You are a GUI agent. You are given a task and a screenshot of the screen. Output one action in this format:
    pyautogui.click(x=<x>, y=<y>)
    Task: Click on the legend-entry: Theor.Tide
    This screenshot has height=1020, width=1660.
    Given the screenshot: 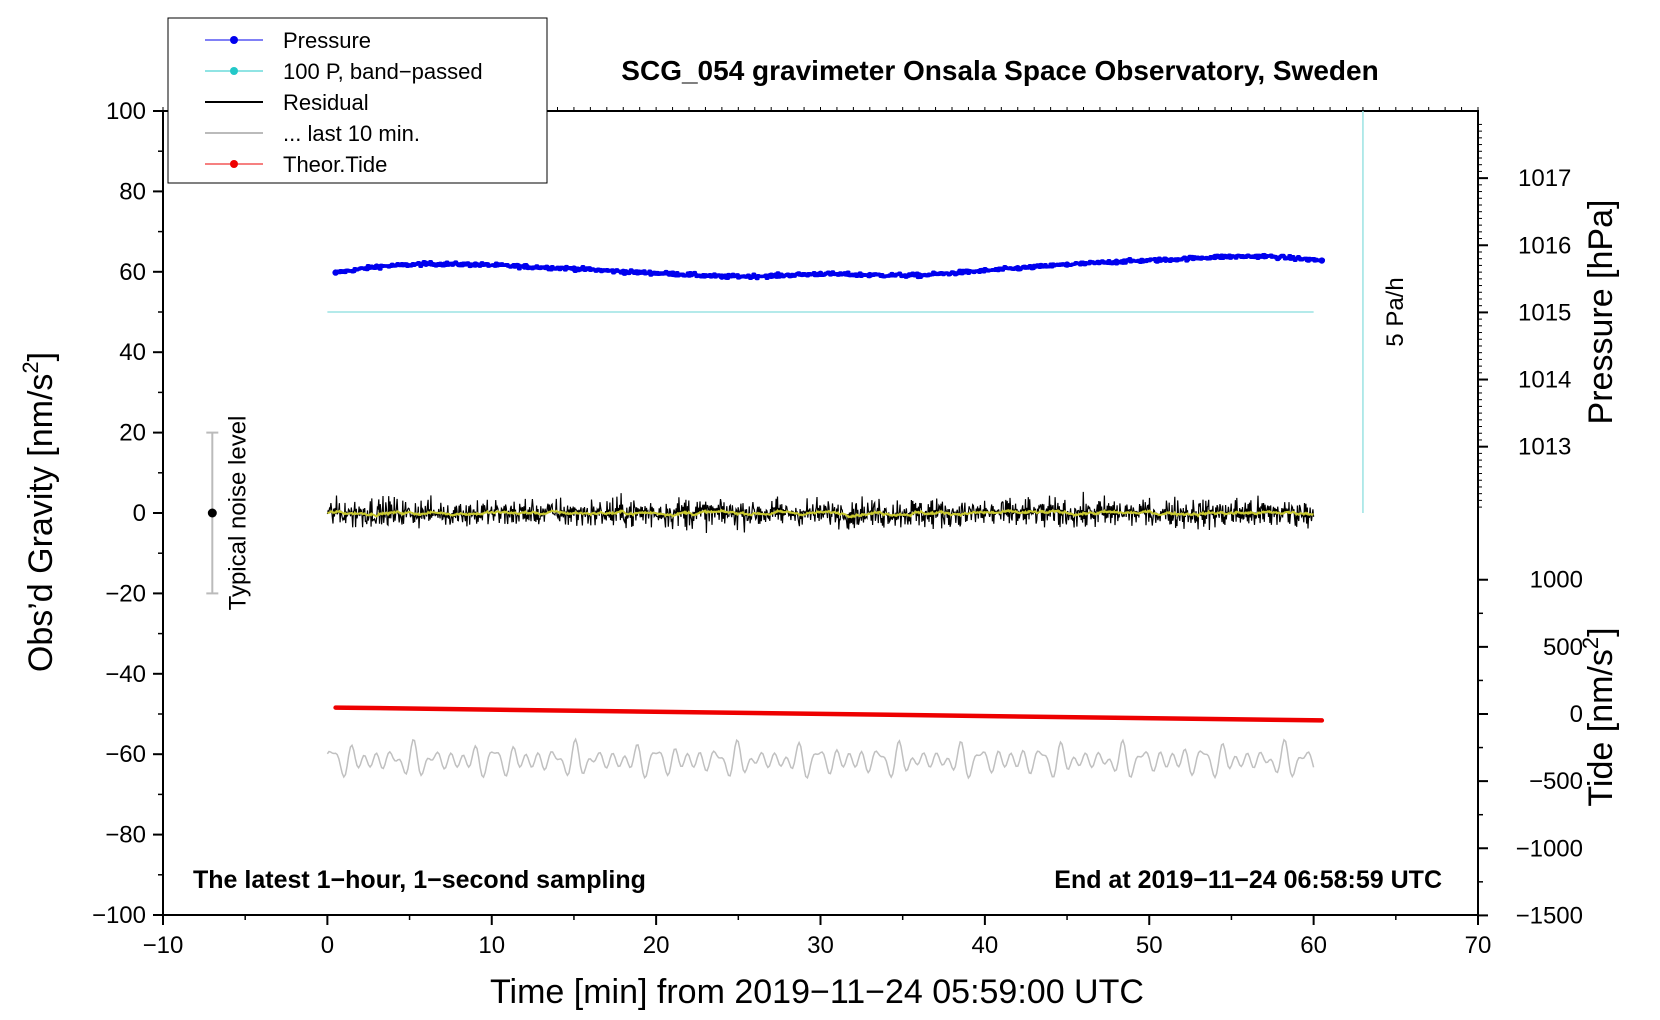 What is the action you would take?
    pyautogui.click(x=296, y=164)
    